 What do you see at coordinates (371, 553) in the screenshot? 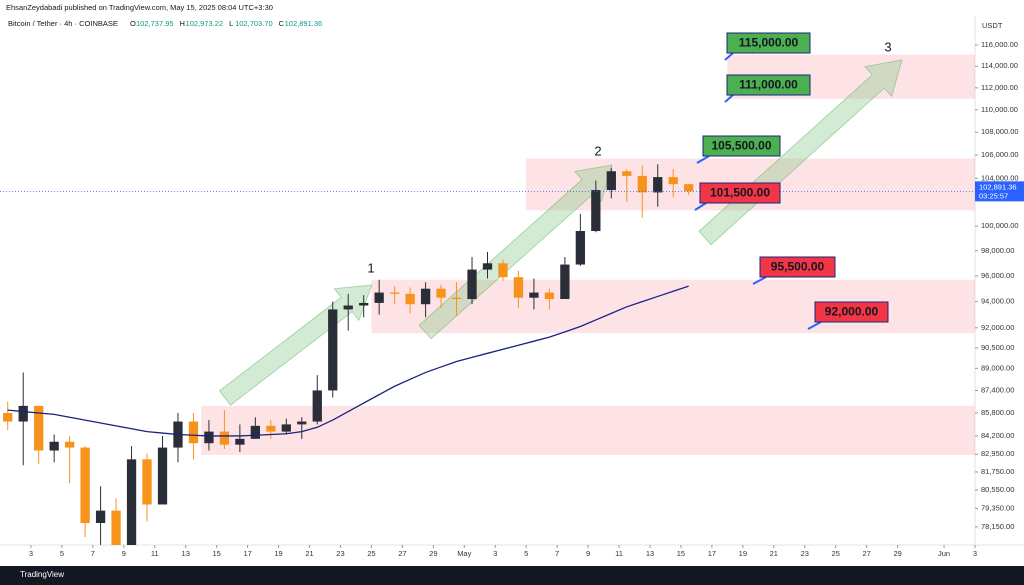
I see `x-tick-label: 25` at bounding box center [371, 553].